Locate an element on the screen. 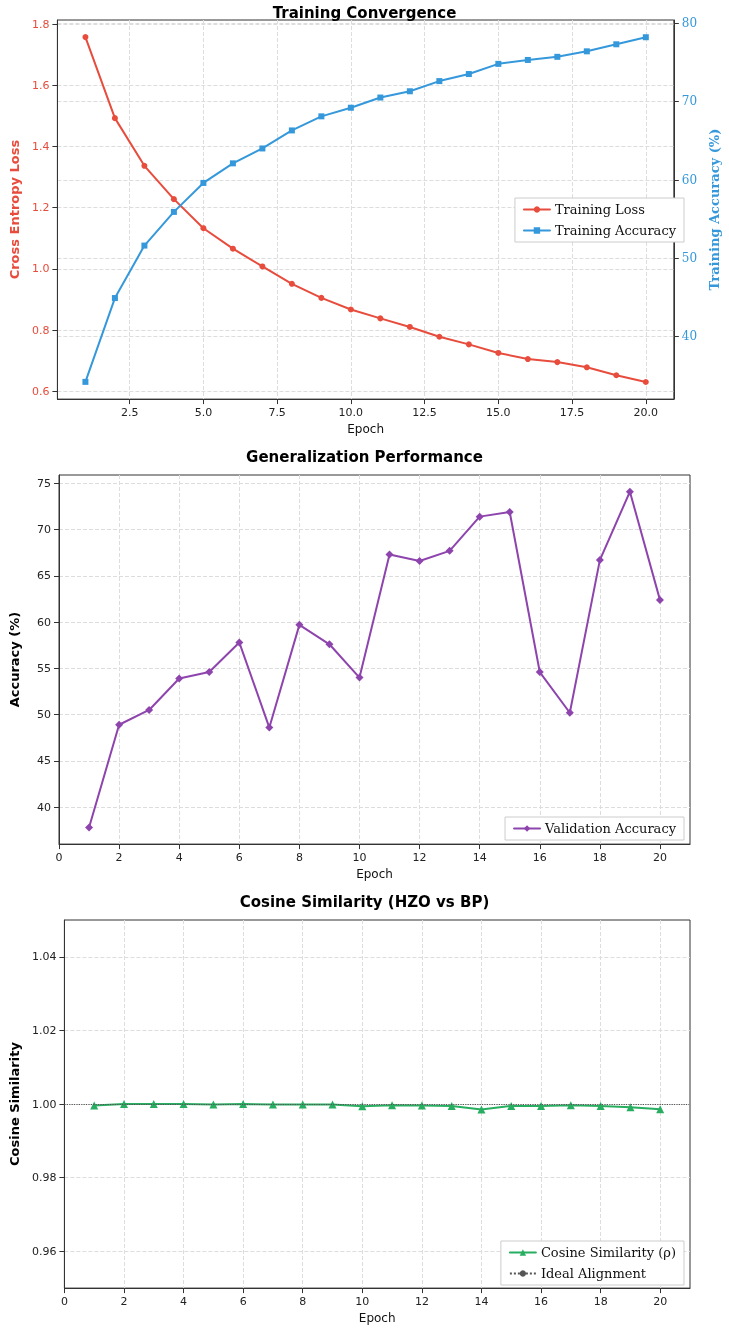  legend-label: Training Loss is located at coordinates (599, 209).